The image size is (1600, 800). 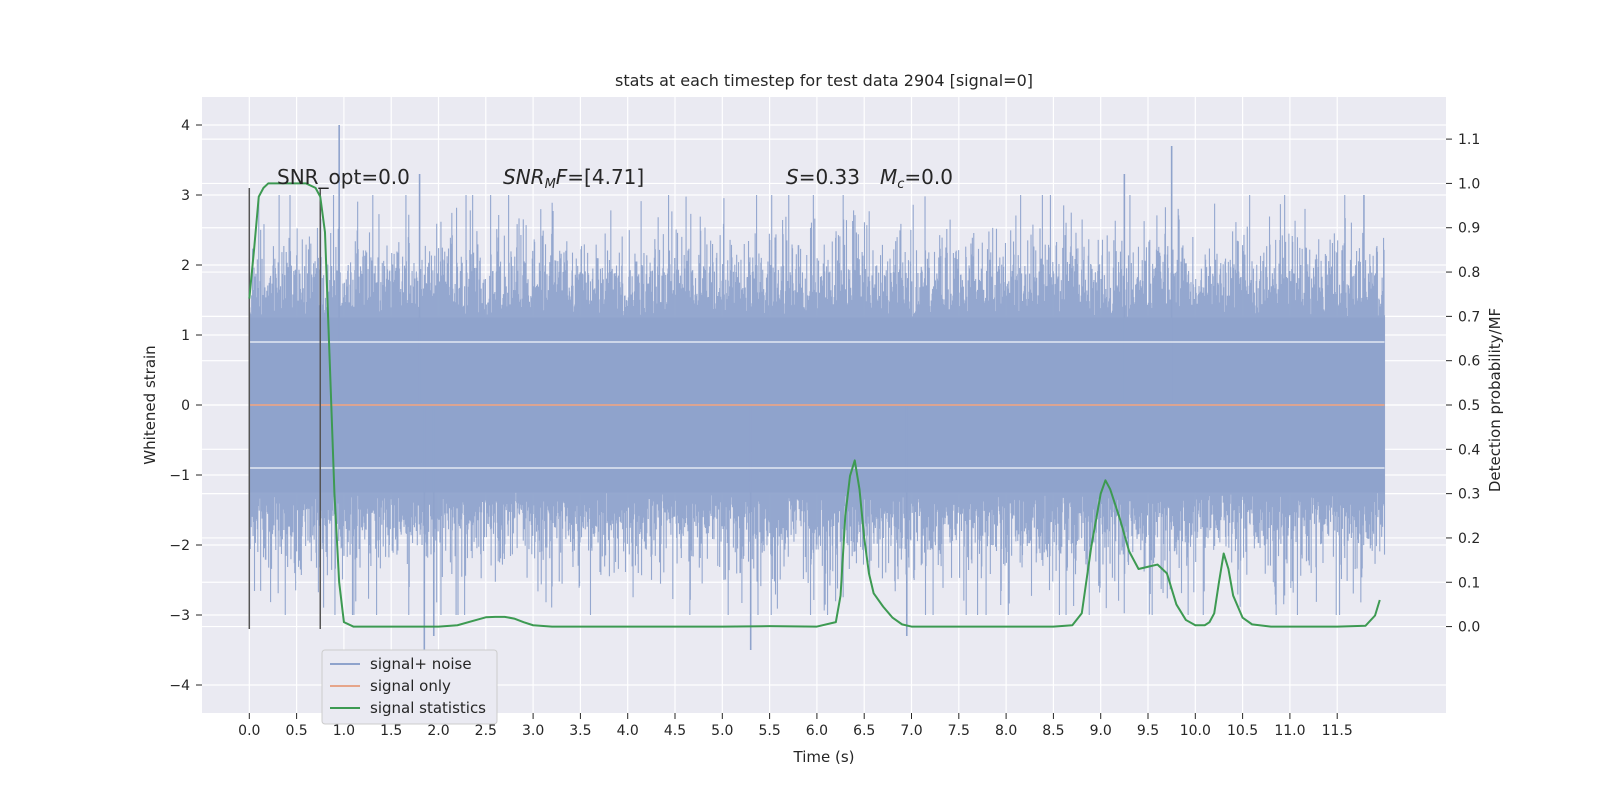 What do you see at coordinates (817, 731) in the screenshot?
I see `x-tick-label: 6.0` at bounding box center [817, 731].